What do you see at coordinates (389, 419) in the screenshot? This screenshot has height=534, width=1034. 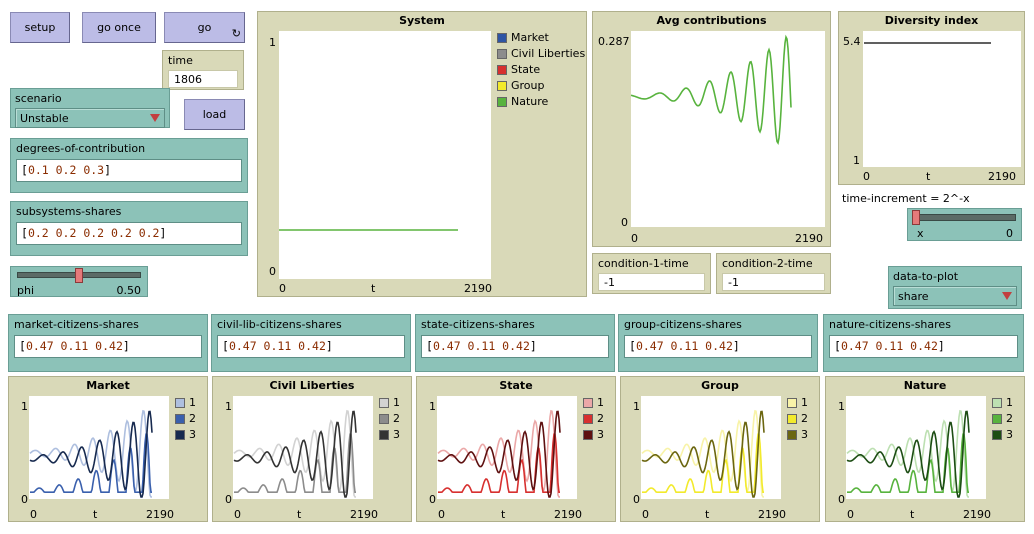 I see `civil-liberties-legend: 1 2 3` at bounding box center [389, 419].